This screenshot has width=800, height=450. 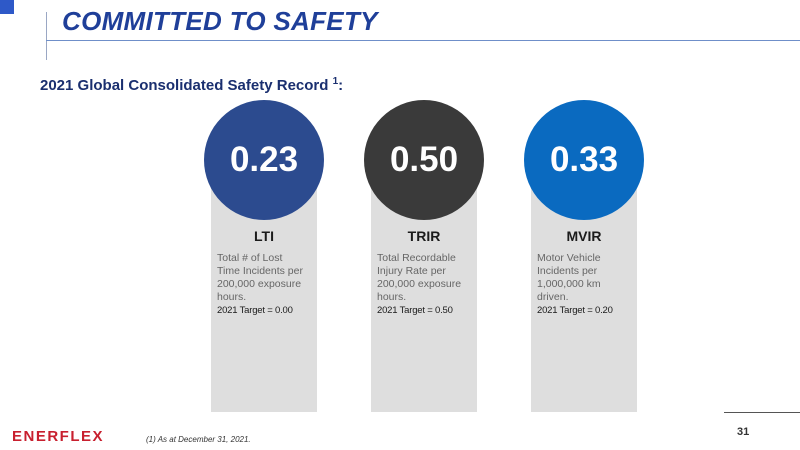 I want to click on desc-line: Incidents per, so click(x=567, y=271).